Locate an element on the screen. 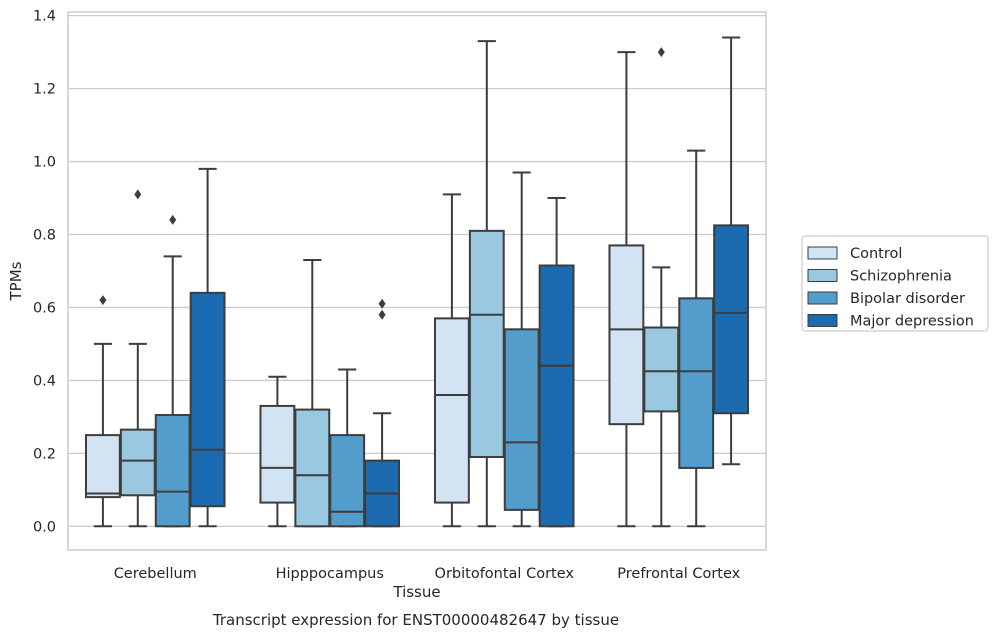 Image resolution: width=997 pixels, height=641 pixels. y-tick-label: 0.6 is located at coordinates (44, 308).